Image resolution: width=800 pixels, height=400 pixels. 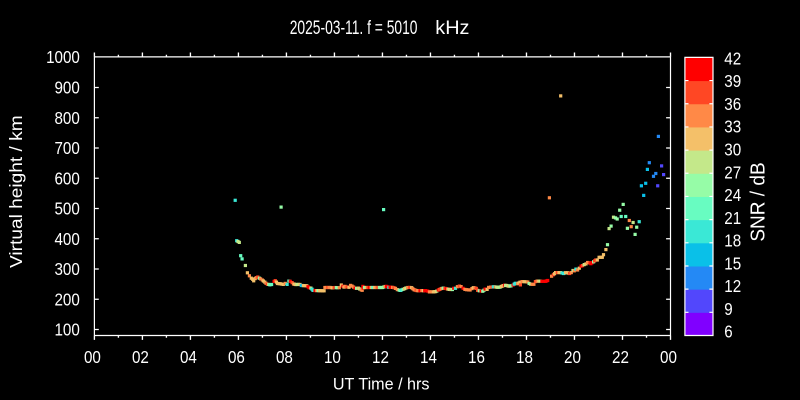 What do you see at coordinates (476, 357) in the screenshot?
I see `svg-text: 16` at bounding box center [476, 357].